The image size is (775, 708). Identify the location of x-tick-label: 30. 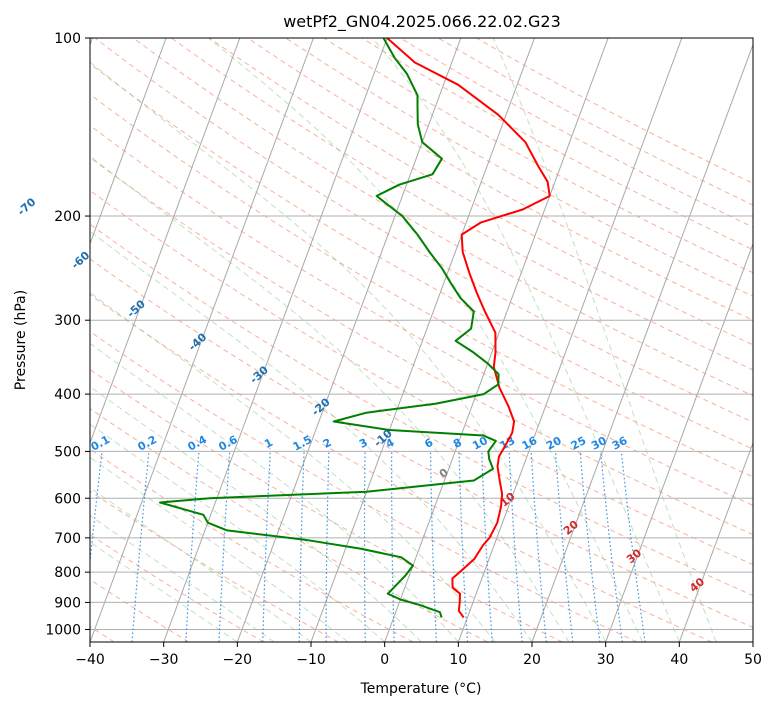
(606, 660).